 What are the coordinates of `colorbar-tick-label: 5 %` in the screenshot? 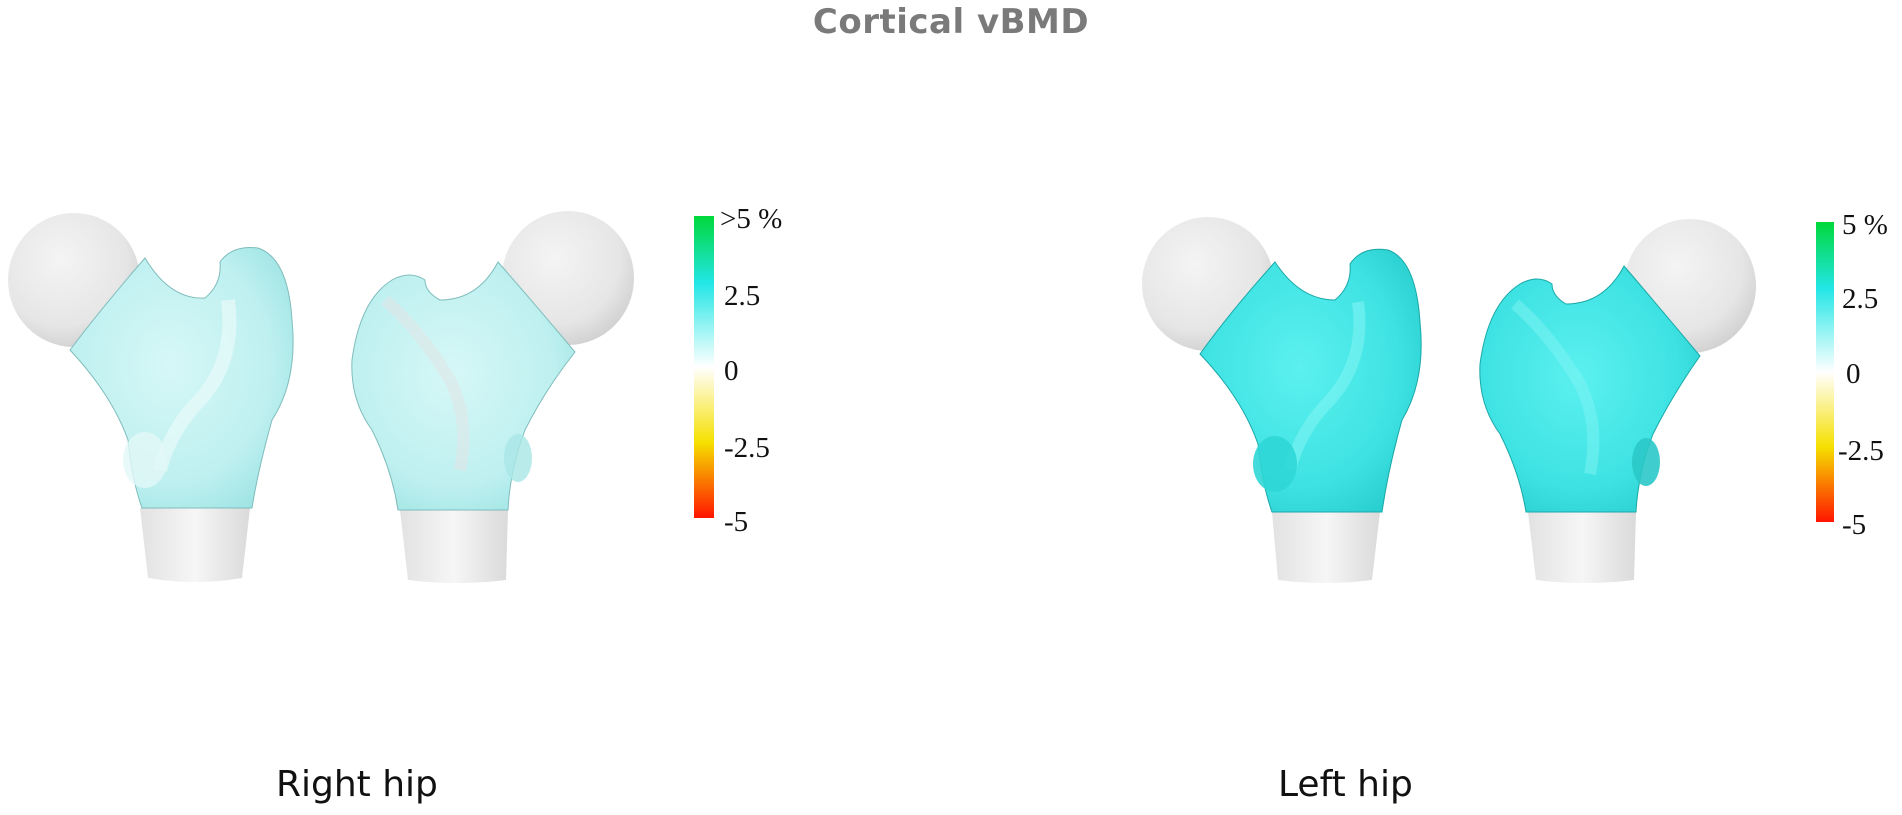 It's located at (1865, 225).